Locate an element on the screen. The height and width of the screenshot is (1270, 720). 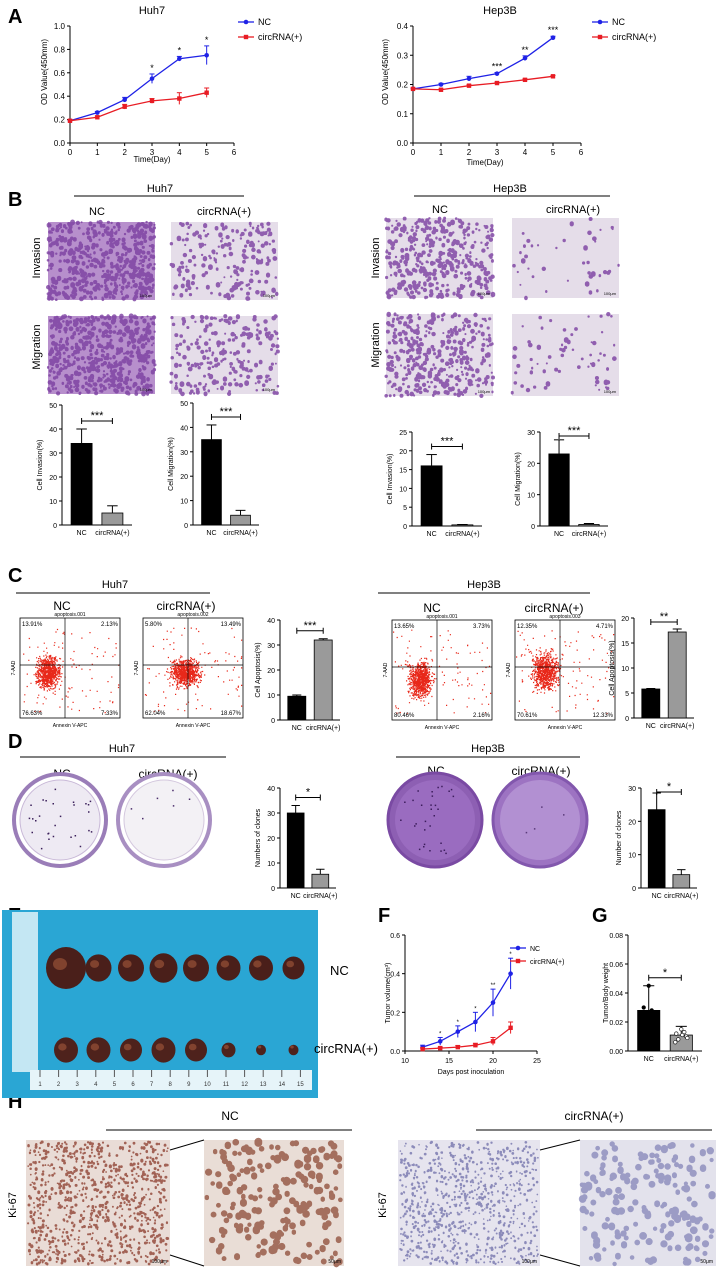
y-tick-label: 0.0 is located at coordinates (395, 1052).